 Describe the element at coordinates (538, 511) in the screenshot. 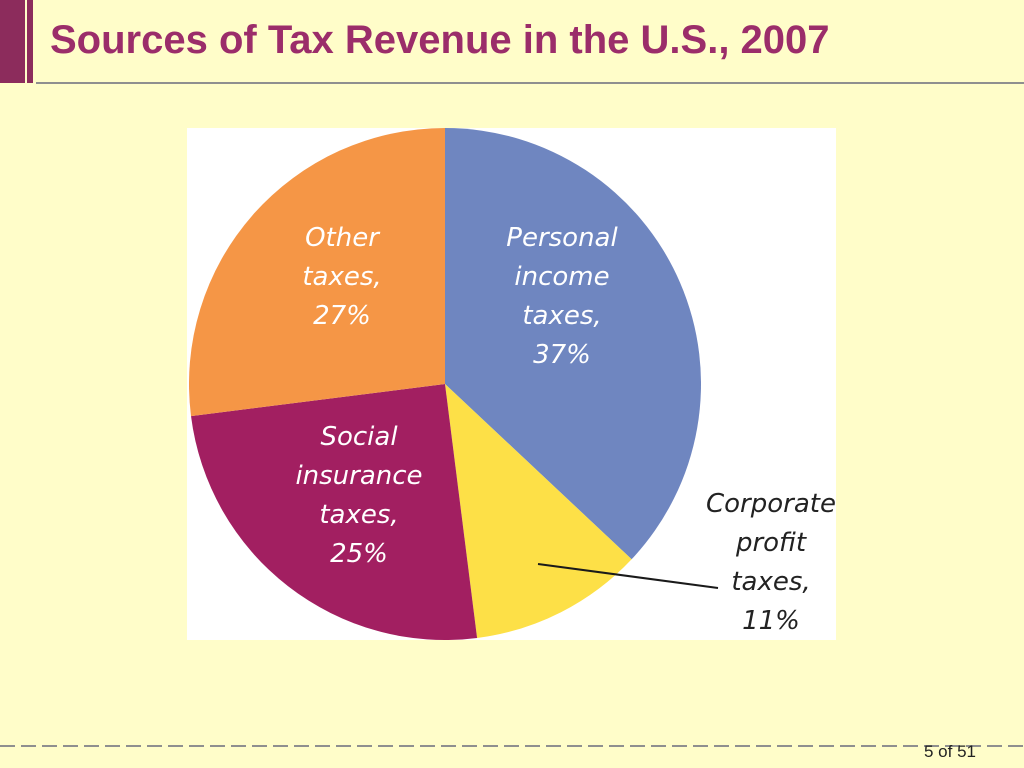

I see `pie-slice-corporate-profit-taxes` at that location.